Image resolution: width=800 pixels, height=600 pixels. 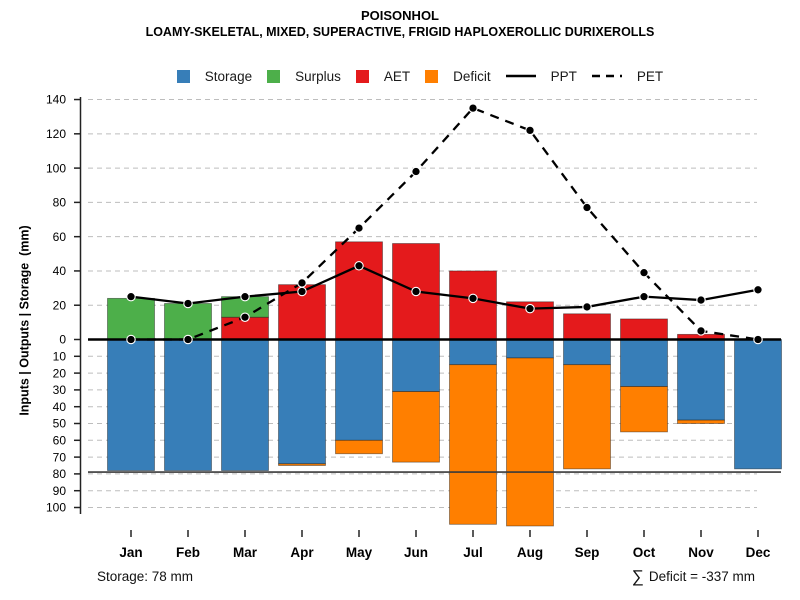 I want to click on bar-storage-sep, so click(x=587, y=352).